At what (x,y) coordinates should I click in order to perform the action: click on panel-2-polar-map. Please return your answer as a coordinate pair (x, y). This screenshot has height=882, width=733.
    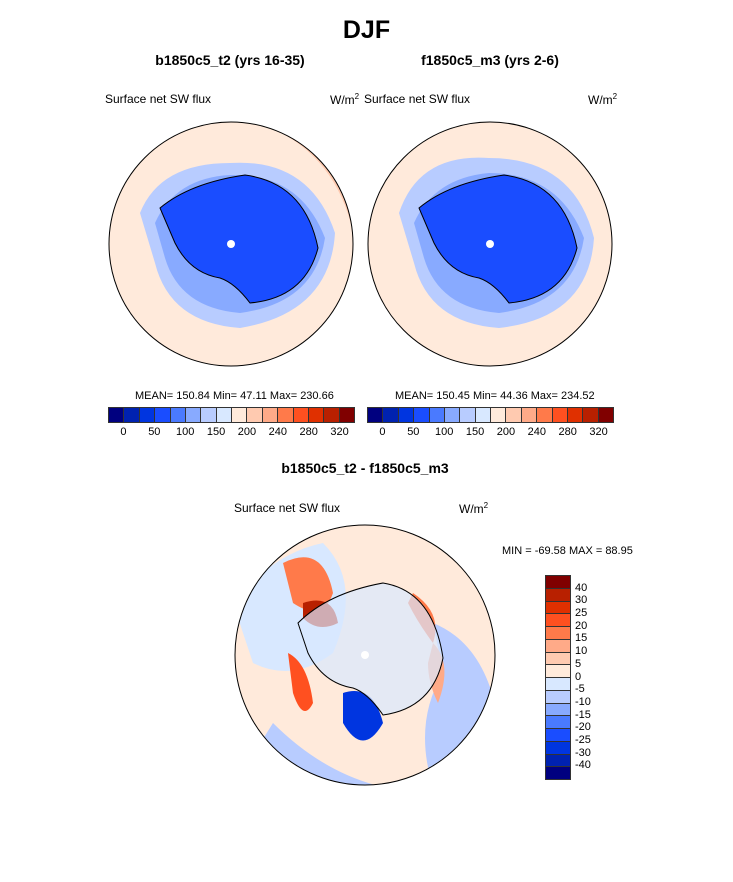
    Looking at the image, I should click on (490, 244).